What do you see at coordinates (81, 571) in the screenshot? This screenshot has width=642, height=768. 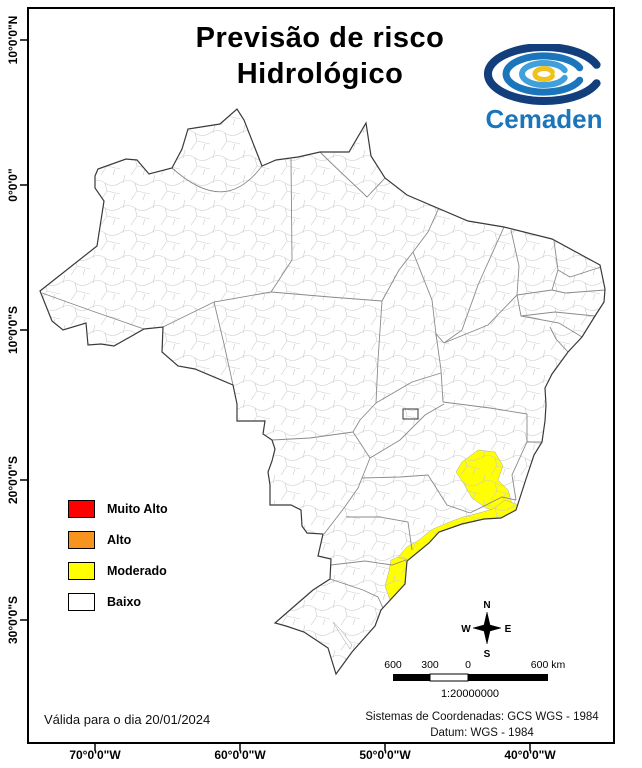 I see `legend-swatch-moderado` at bounding box center [81, 571].